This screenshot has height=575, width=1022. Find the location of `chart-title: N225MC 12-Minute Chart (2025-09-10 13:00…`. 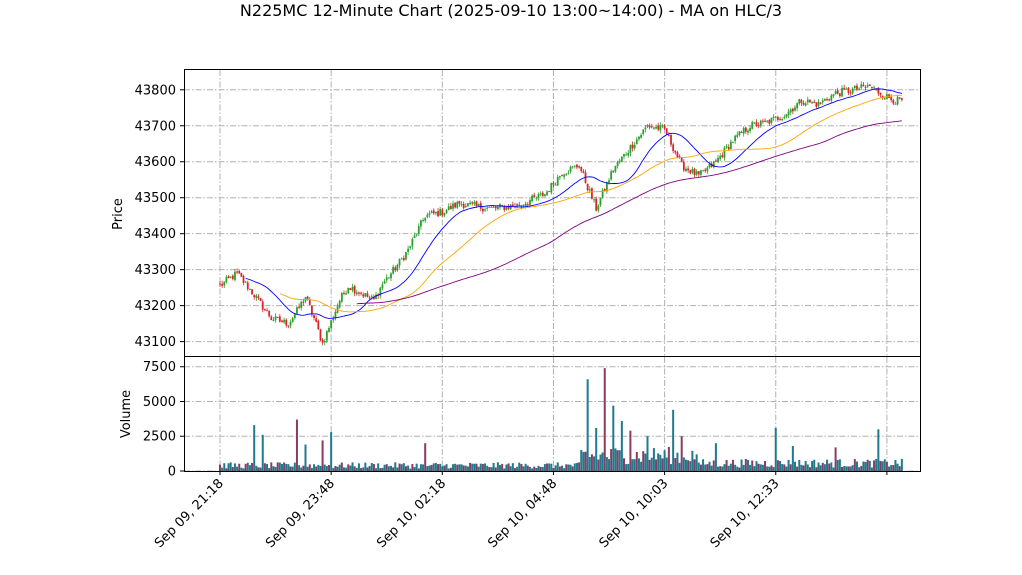

chart-title: N225MC 12-Minute Chart (2025-09-10 13:00… is located at coordinates (511, 10).